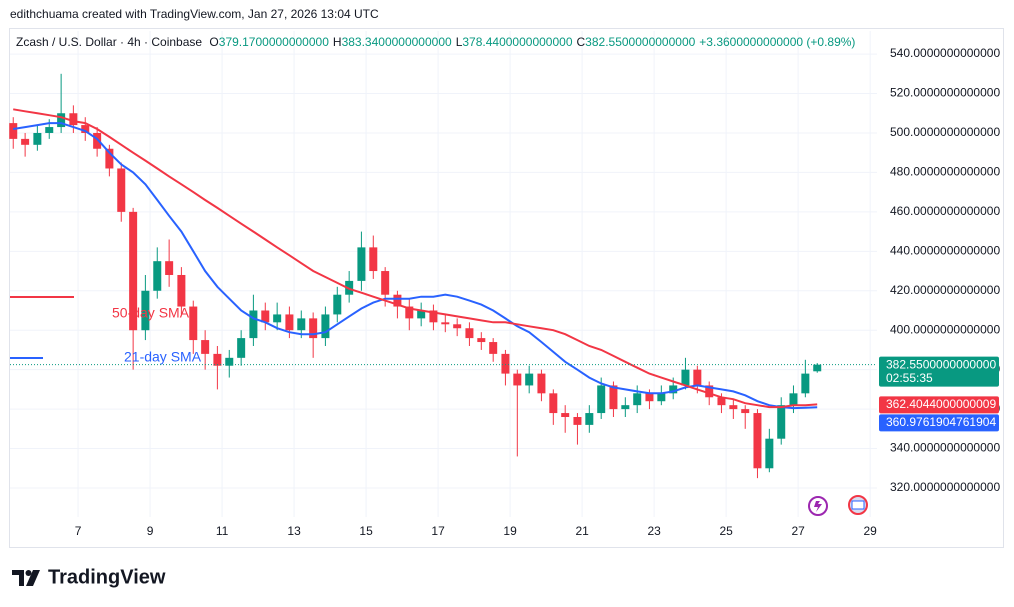 This screenshot has width=1014, height=607. I want to click on ohlc-key: H, so click(337, 42).